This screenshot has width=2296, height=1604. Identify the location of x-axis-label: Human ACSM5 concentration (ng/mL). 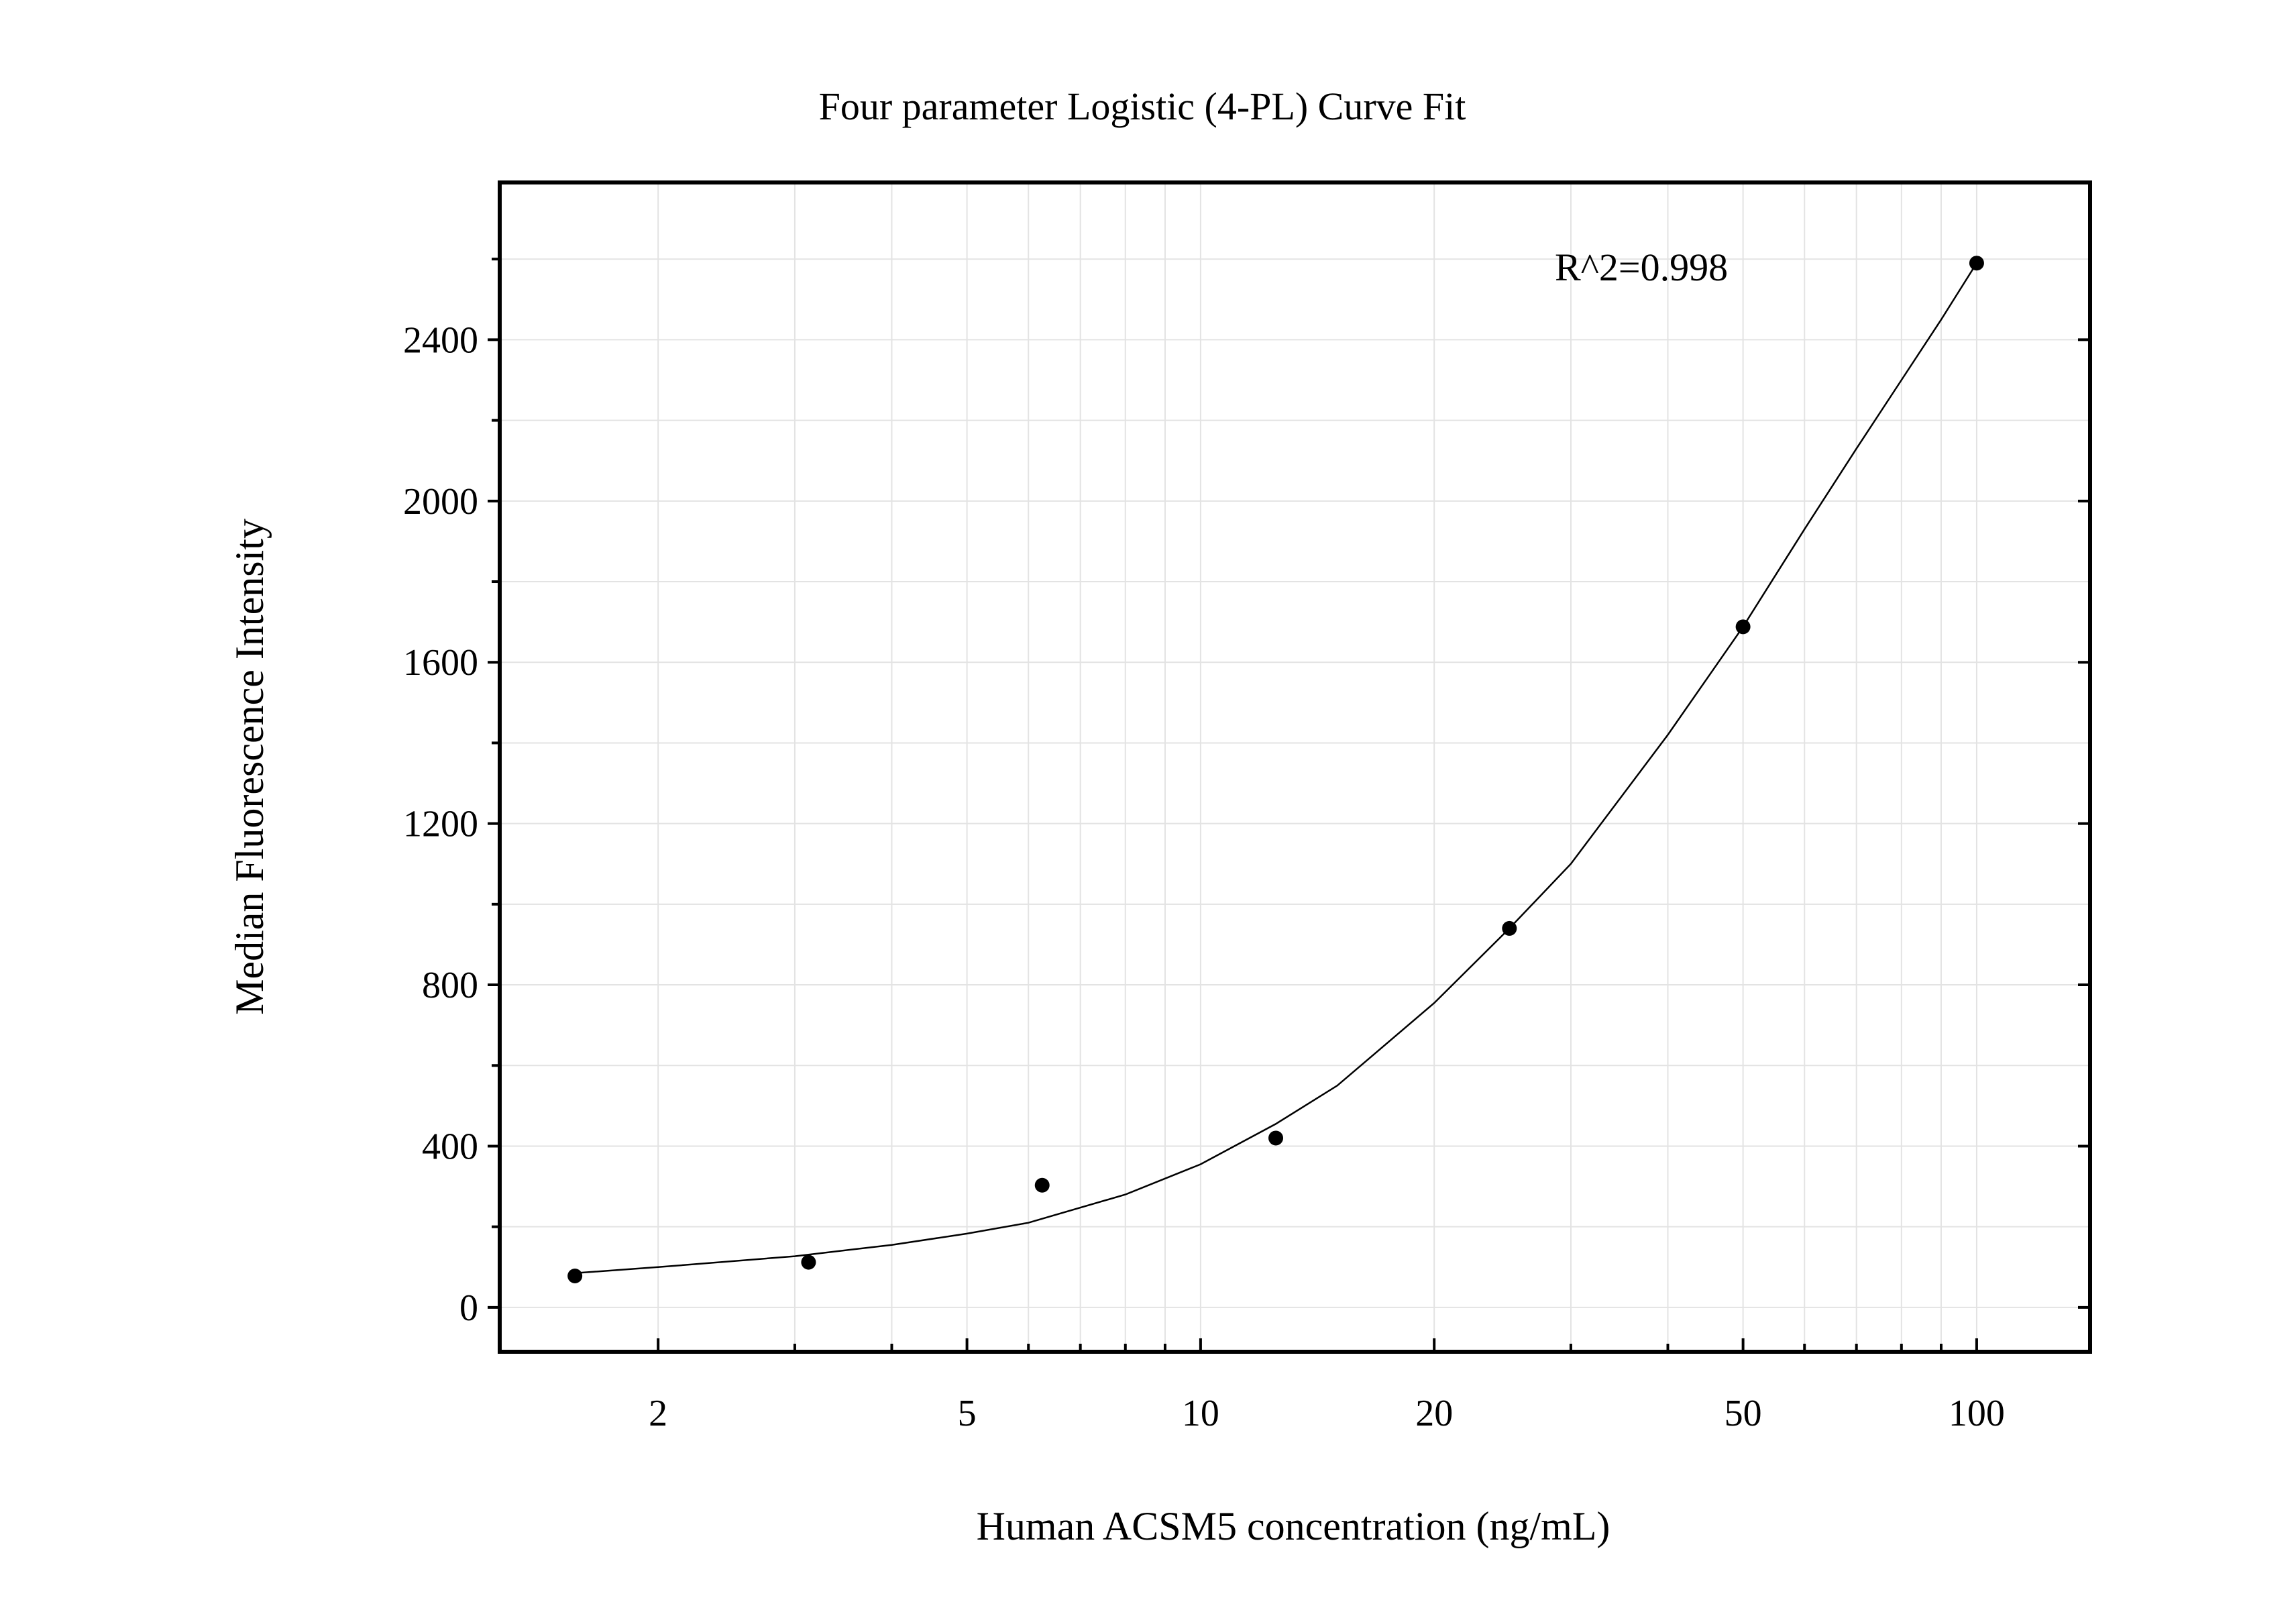
(1294, 1526).